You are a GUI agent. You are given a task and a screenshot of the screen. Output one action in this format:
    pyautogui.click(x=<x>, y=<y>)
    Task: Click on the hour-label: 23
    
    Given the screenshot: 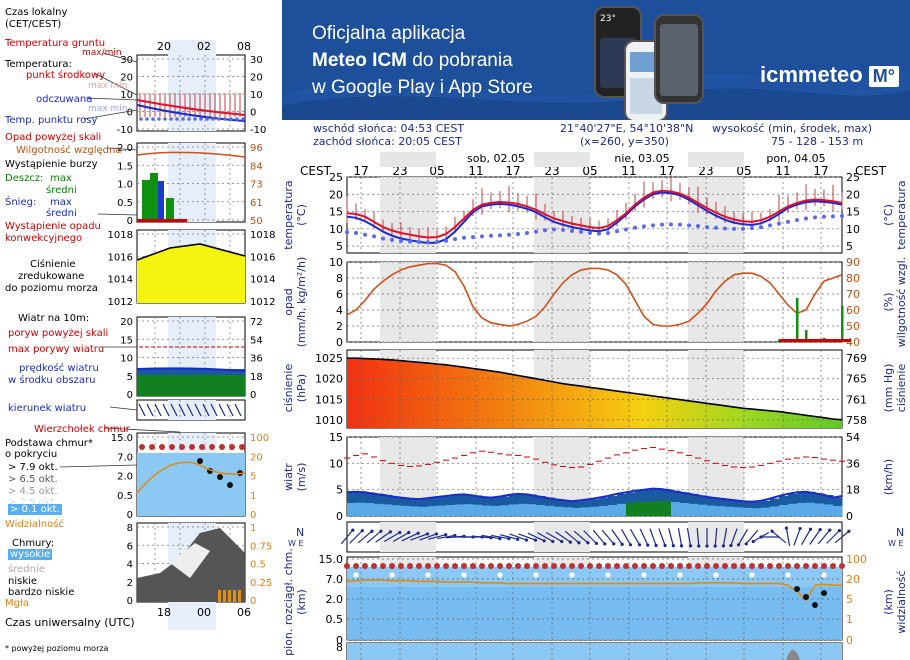 What is the action you would take?
    pyautogui.click(x=705, y=171)
    